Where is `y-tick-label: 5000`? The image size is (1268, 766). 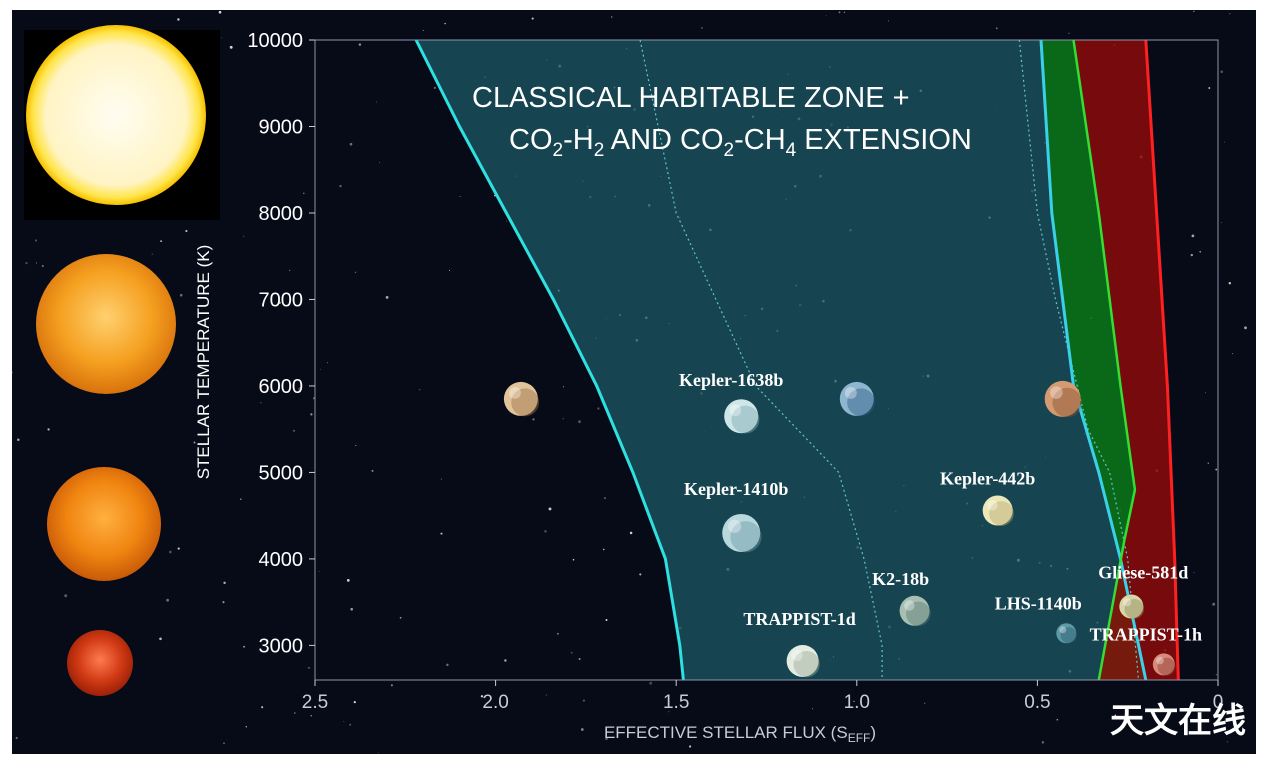
y-tick-label: 5000 is located at coordinates (281, 473).